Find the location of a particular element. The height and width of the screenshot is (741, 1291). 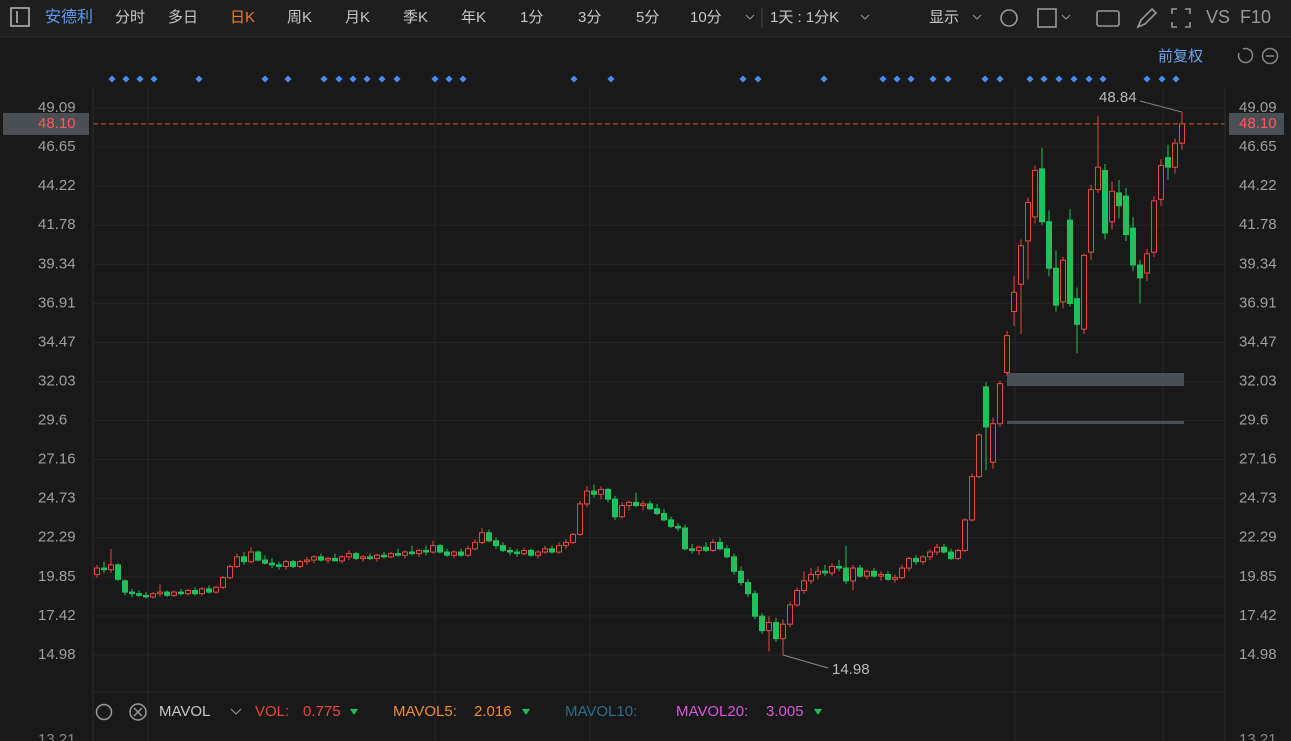

toolbar is located at coordinates (645, 18).